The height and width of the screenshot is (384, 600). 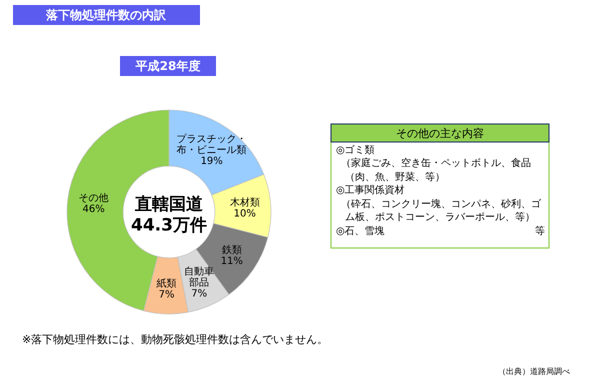 I want to click on slice-label: 木材類, so click(x=245, y=202).